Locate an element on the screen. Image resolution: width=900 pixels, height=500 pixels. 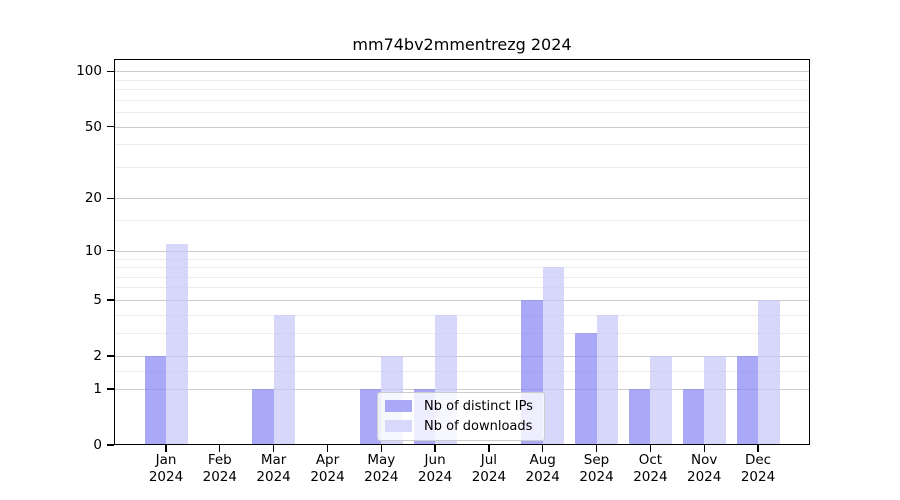
x-tick-label-sep: Sep 2024 is located at coordinates (596, 468).